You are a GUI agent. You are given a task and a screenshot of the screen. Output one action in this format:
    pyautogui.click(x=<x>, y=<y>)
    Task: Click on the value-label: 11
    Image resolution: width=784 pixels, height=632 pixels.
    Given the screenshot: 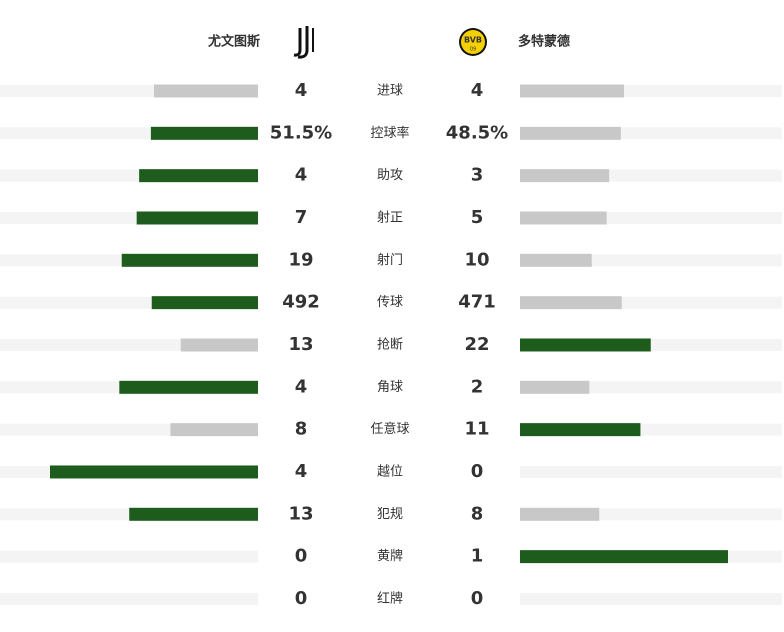 What is the action you would take?
    pyautogui.click(x=476, y=429)
    